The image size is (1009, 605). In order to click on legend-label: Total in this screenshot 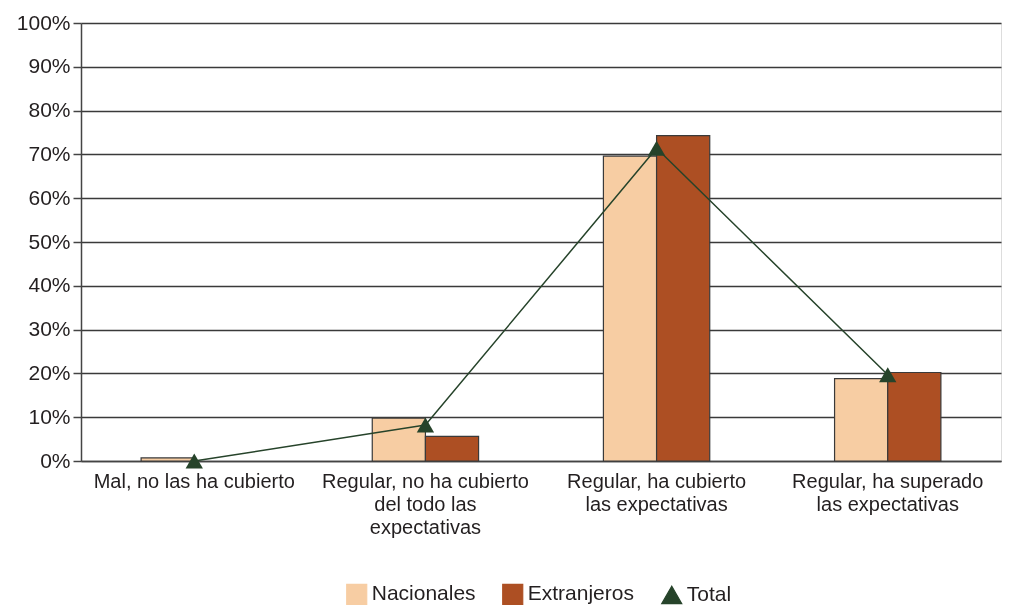, I will do `click(709, 593)`.